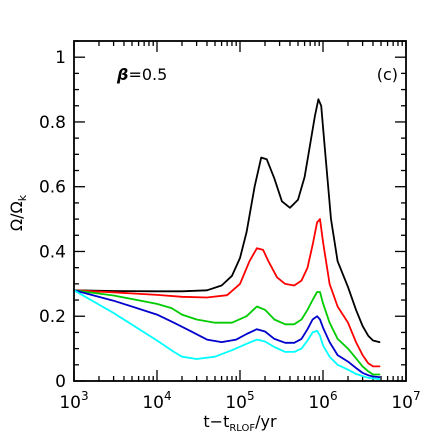  Describe the element at coordinates (52, 123) in the screenshot. I see `y-tick-label: 0.8` at that location.